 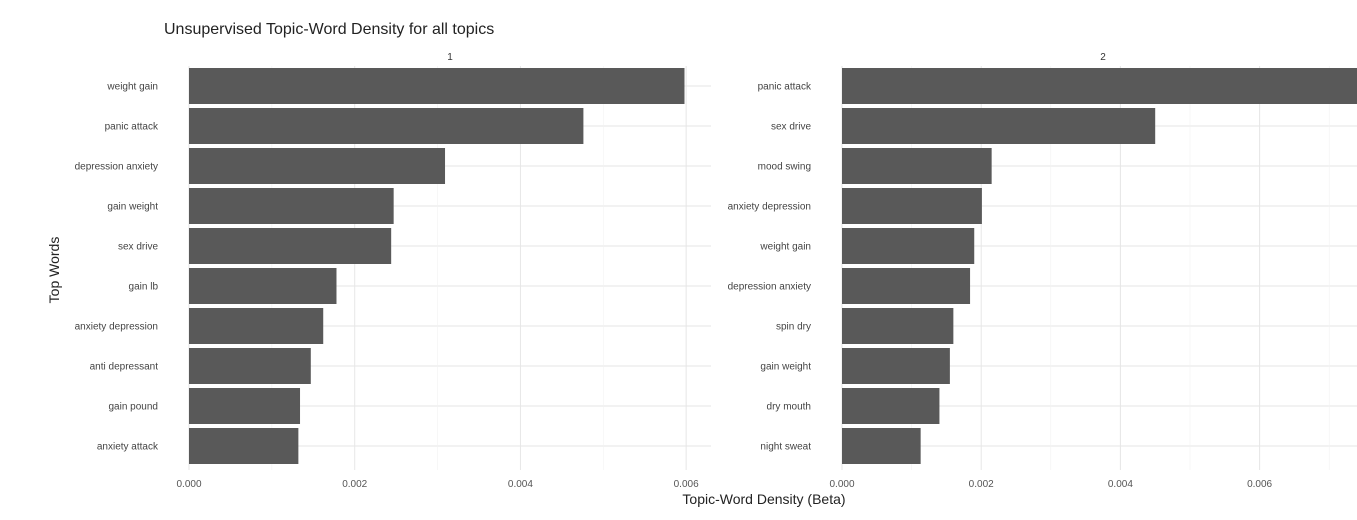 I want to click on category-label: mood swing, so click(x=784, y=167).